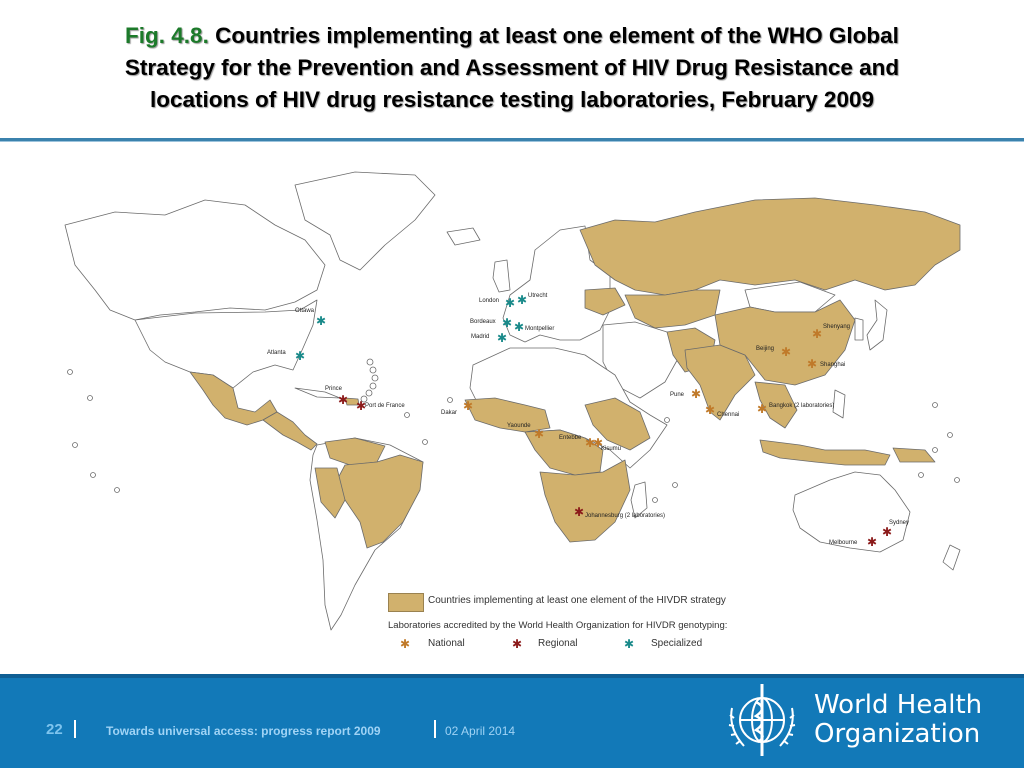 Image resolution: width=1024 pixels, height=768 pixels. What do you see at coordinates (300, 356) in the screenshot?
I see `lab-marker-atlanta: ✱` at bounding box center [300, 356].